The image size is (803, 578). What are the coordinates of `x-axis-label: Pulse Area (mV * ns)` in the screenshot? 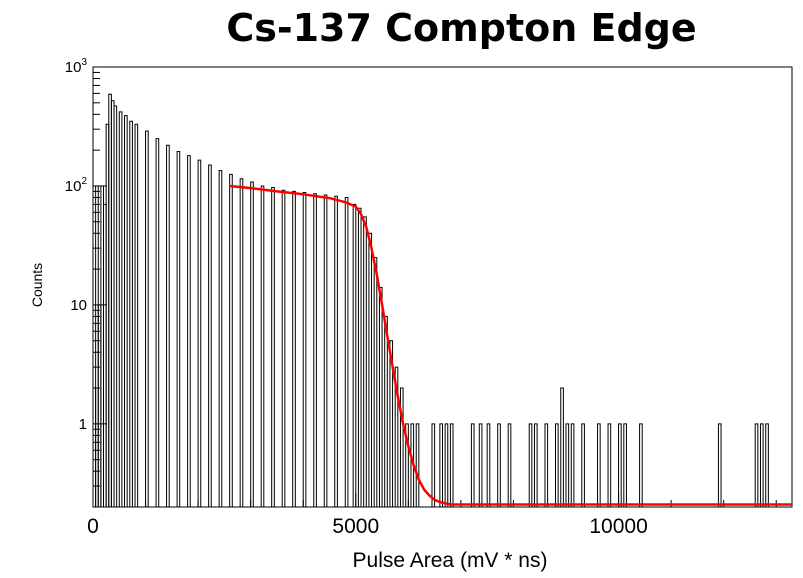 It's located at (450, 560).